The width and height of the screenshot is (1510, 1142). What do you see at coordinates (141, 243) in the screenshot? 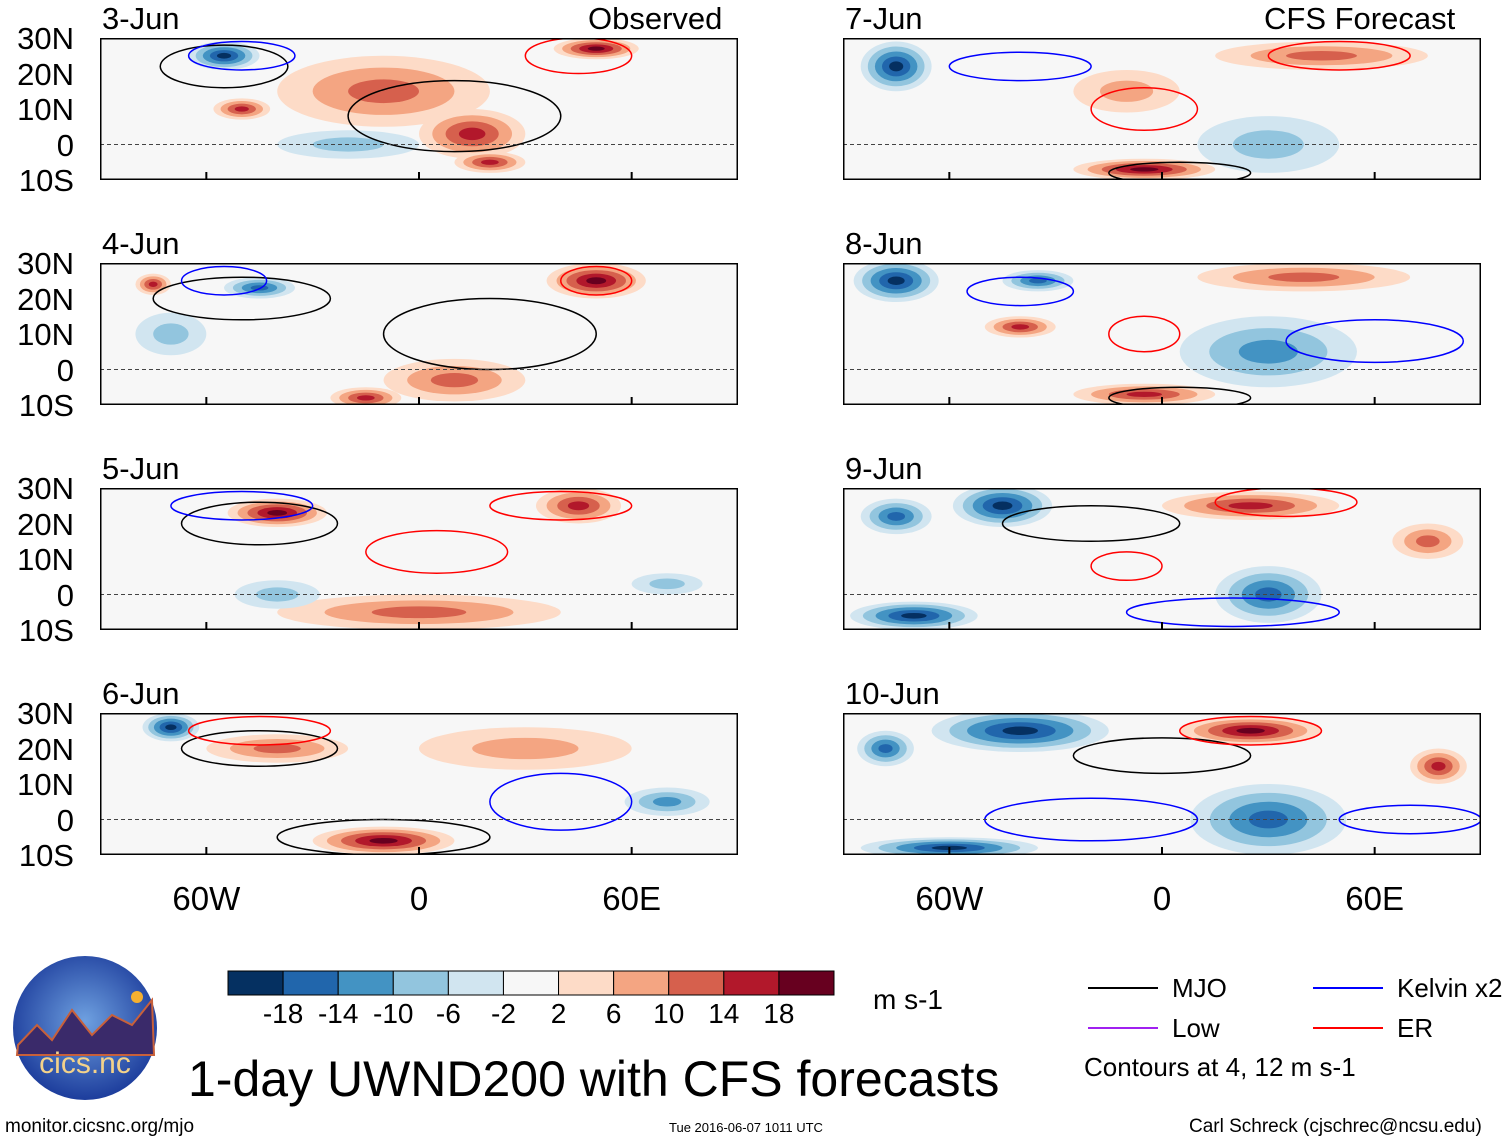
I see `panel-date-label: 4-Jun` at bounding box center [141, 243].